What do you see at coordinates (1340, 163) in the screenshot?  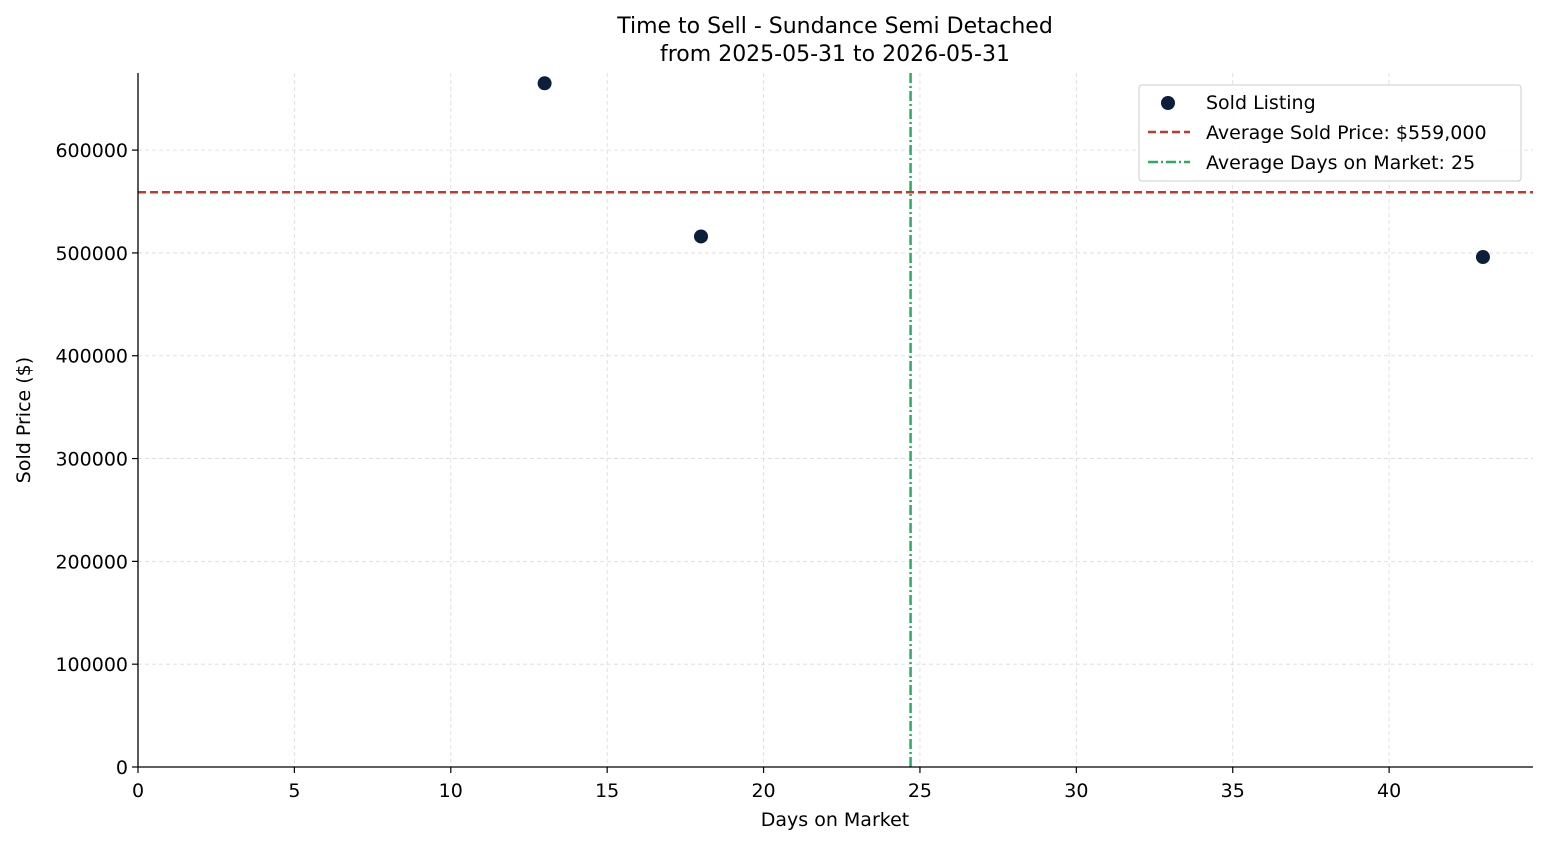 I see `legend-label-average-days: Average Days on Market: 25` at bounding box center [1340, 163].